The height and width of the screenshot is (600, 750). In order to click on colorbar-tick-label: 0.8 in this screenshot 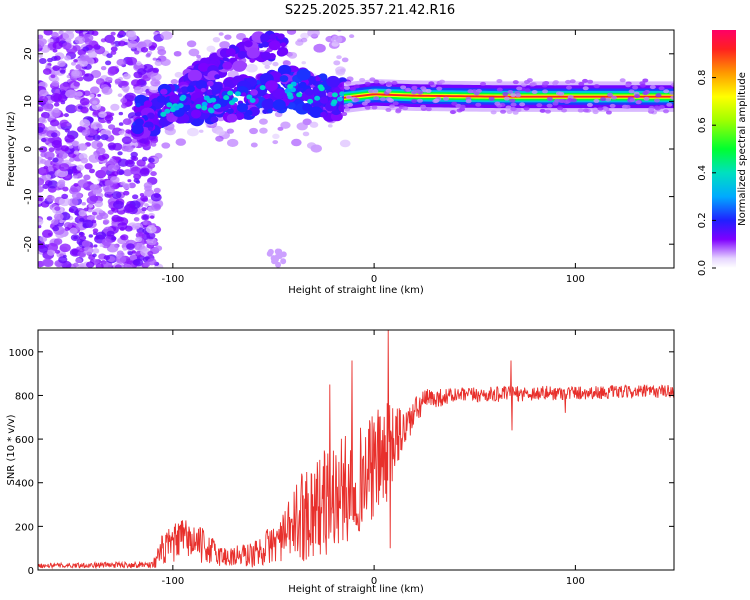, I will do `click(702, 78)`.